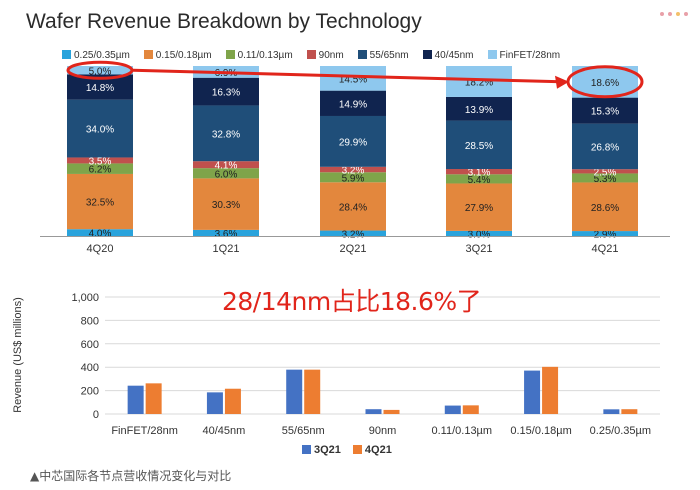 The height and width of the screenshot is (490, 700). What do you see at coordinates (96, 415) in the screenshot?
I see `y-tick-label: 0` at bounding box center [96, 415].